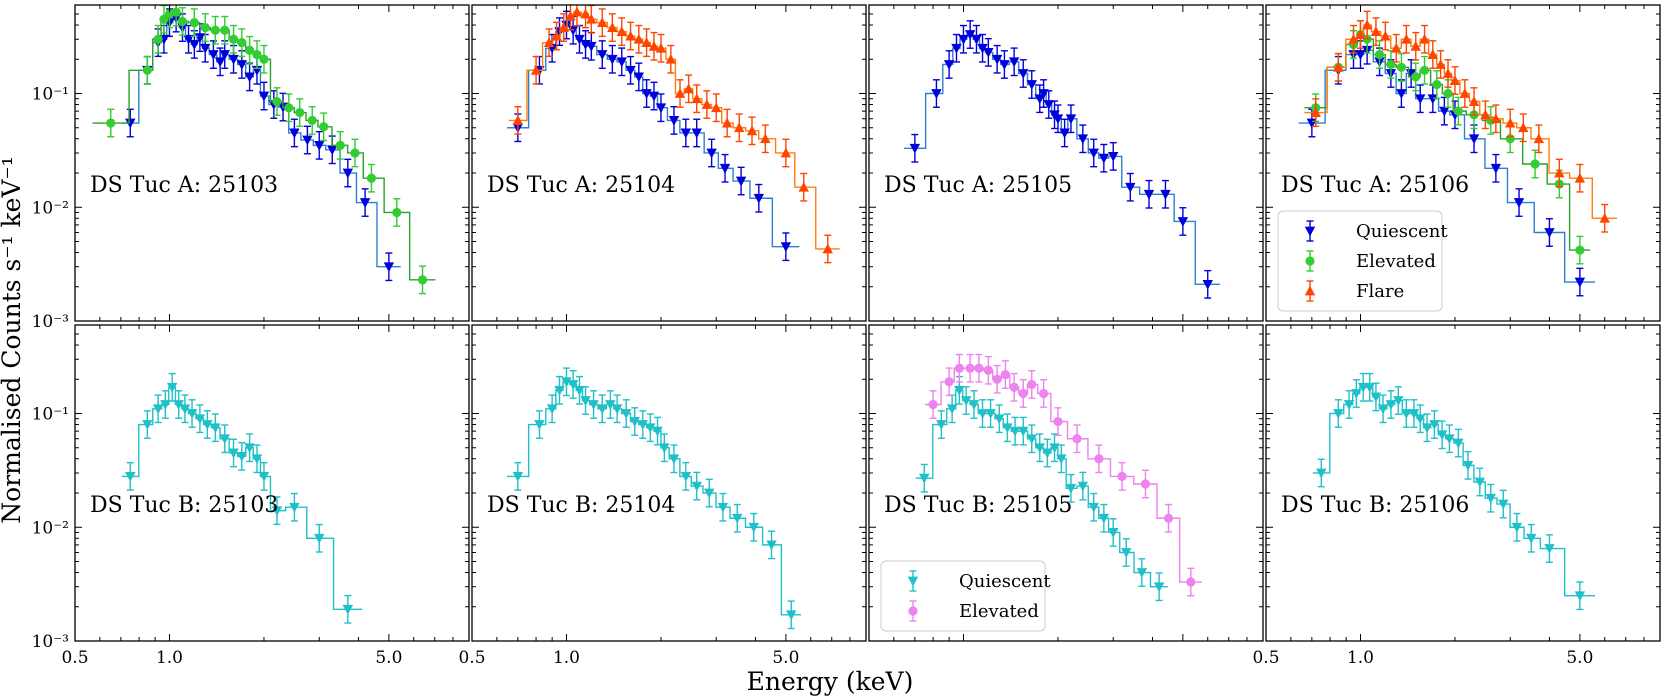 Image resolution: width=1661 pixels, height=698 pixels. What do you see at coordinates (999, 611) in the screenshot?
I see `legend-label: Elevated` at bounding box center [999, 611].